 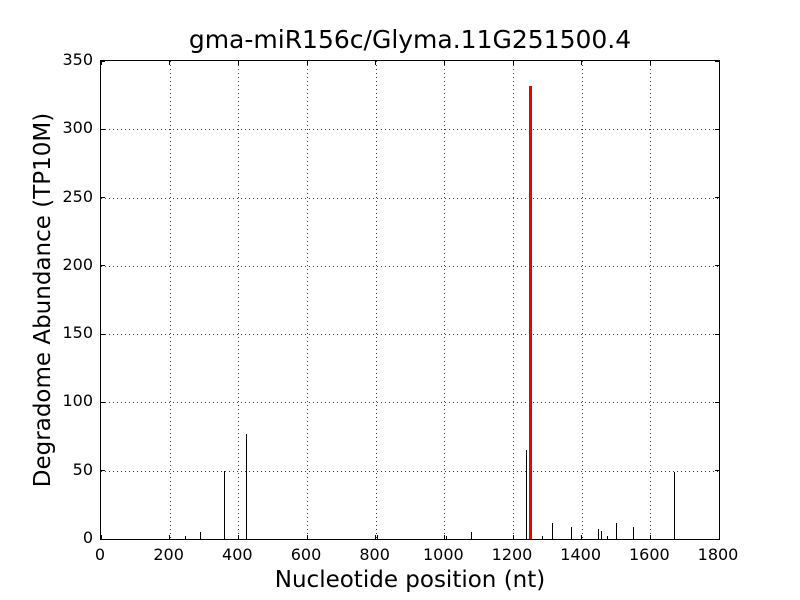 I want to click on x-tick-label: 400, so click(x=237, y=554).